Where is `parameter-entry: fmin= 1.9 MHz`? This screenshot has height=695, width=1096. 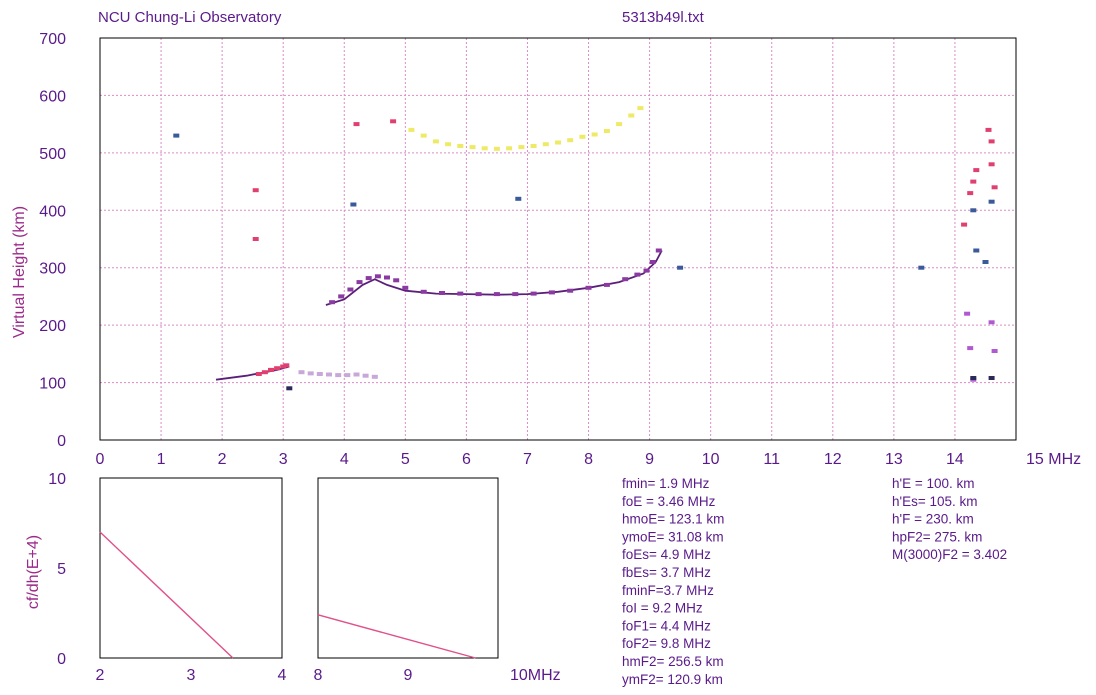
parameter-entry: fmin= 1.9 MHz is located at coordinates (666, 483).